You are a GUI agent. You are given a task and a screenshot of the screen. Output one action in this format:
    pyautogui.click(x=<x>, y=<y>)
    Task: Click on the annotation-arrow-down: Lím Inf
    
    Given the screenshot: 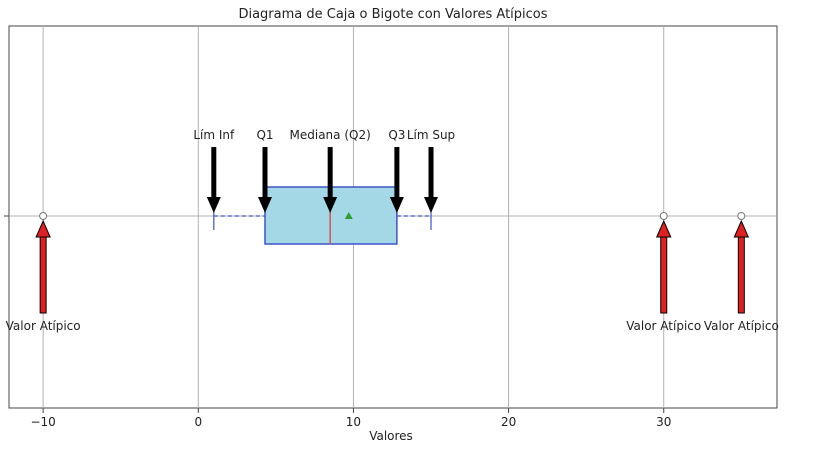 What is the action you would take?
    pyautogui.click(x=214, y=170)
    